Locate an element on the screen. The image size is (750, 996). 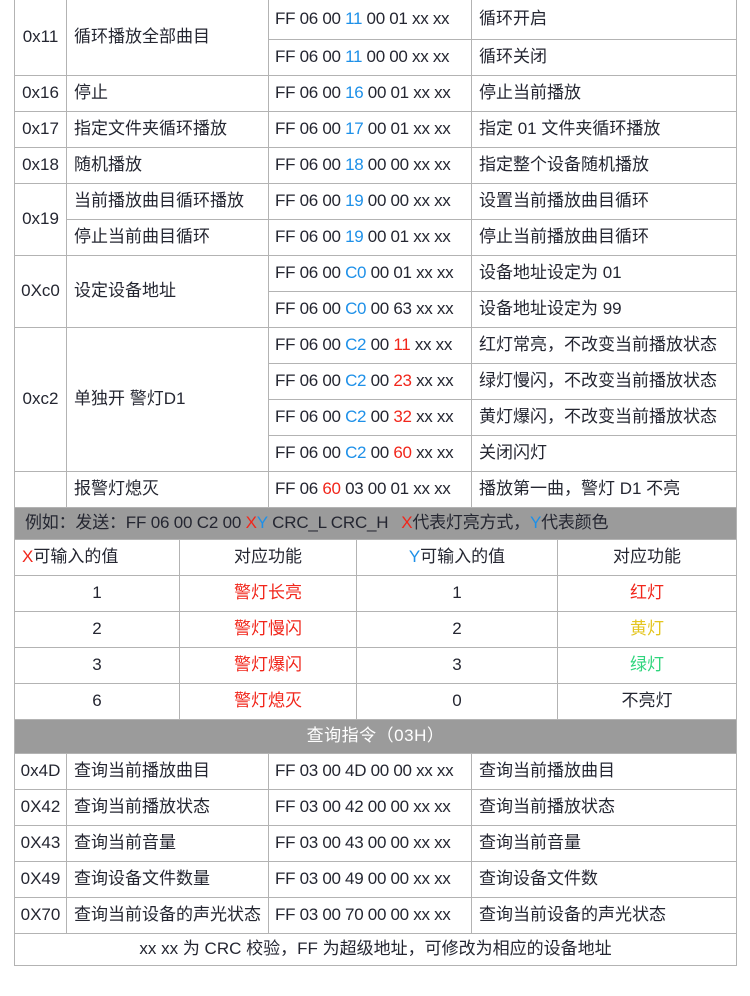
text-segment: 00 00 xx xx is located at coordinates (406, 57).